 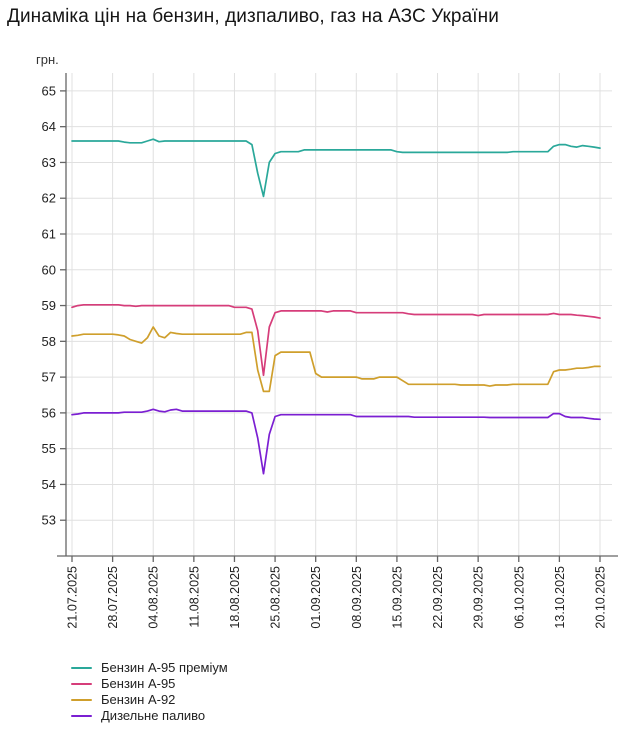 What do you see at coordinates (154, 597) in the screenshot?
I see `x-tick-label: 04.08.2025` at bounding box center [154, 597].